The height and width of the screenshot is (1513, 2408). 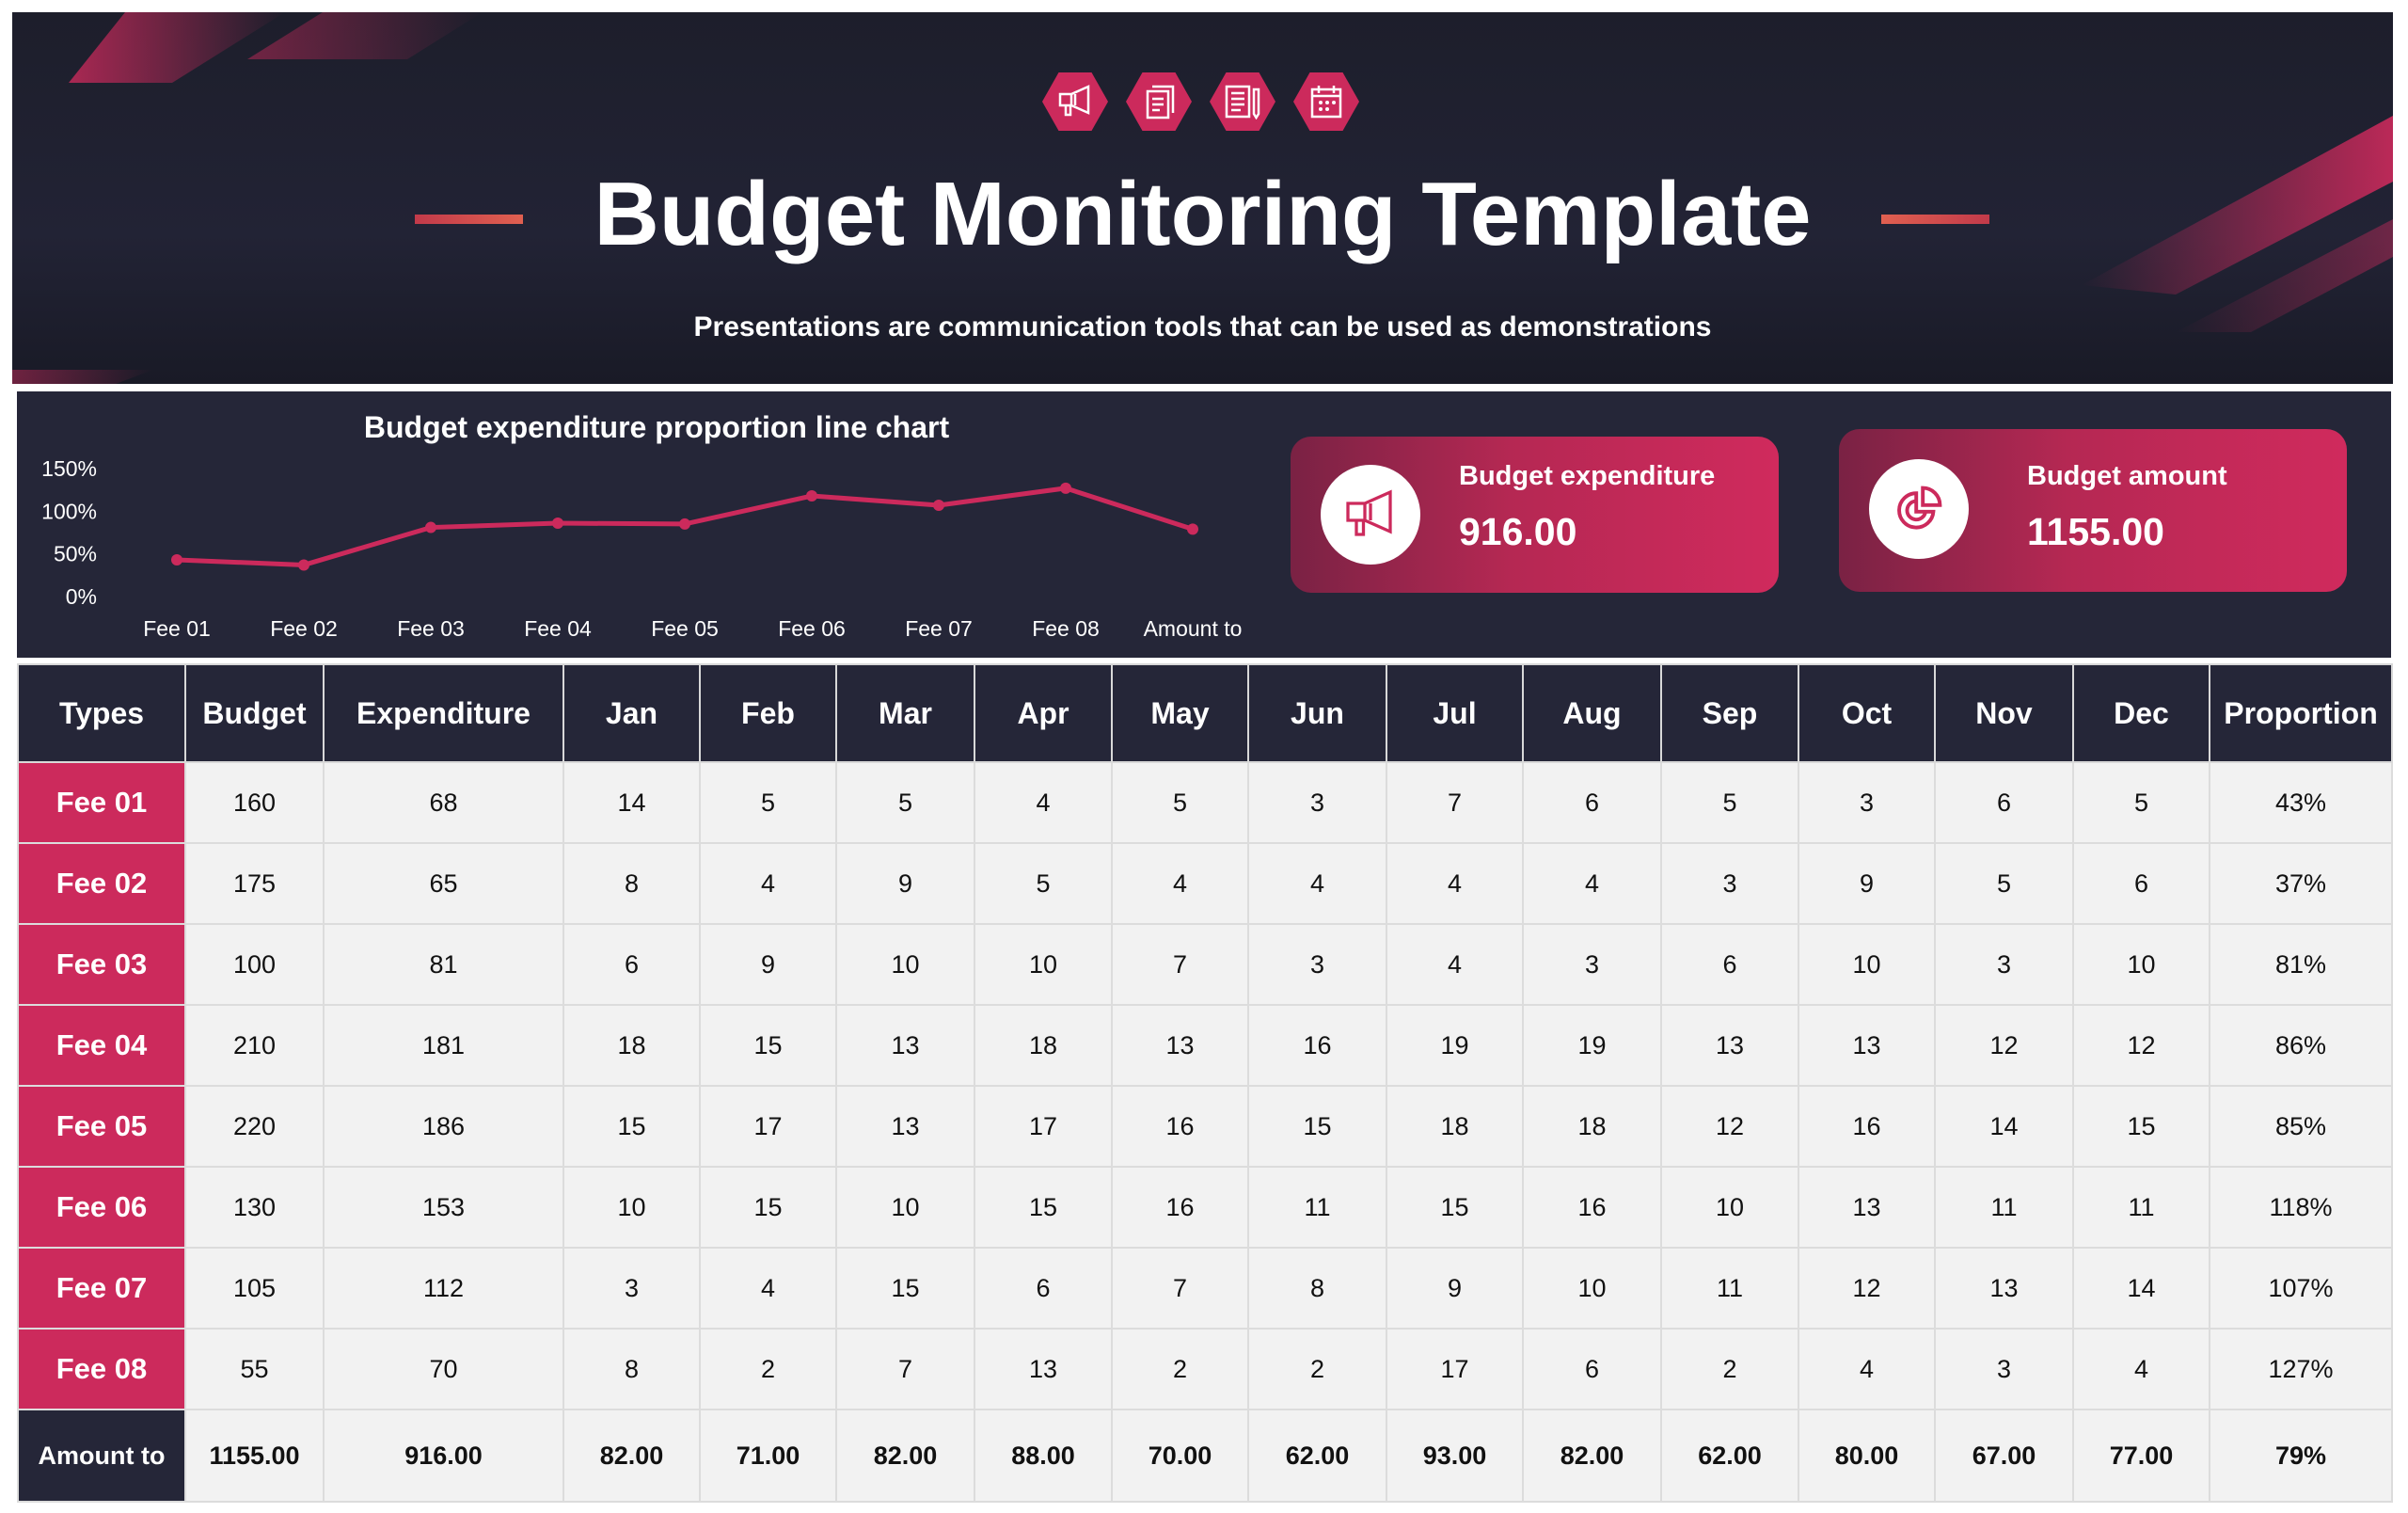 What do you see at coordinates (102, 1369) in the screenshot?
I see `row-type-label: Fee 08` at bounding box center [102, 1369].